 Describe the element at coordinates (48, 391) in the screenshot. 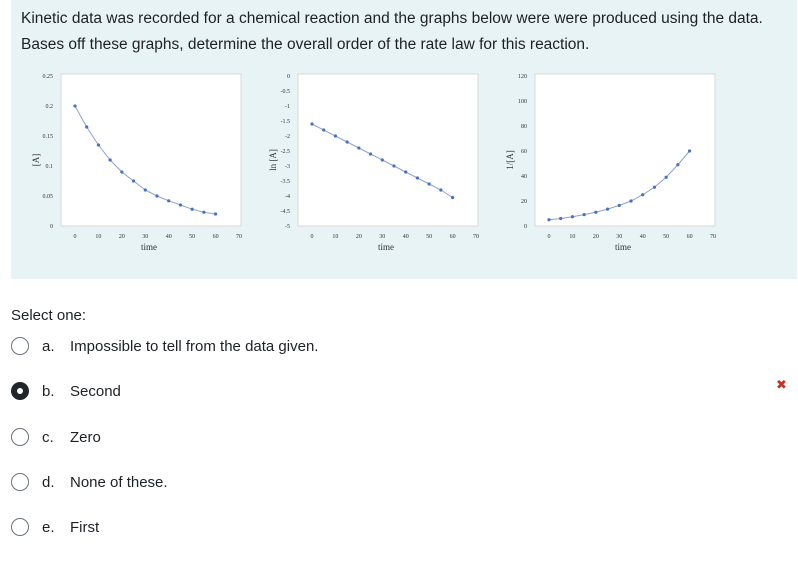

I see `option-letter: b.` at that location.